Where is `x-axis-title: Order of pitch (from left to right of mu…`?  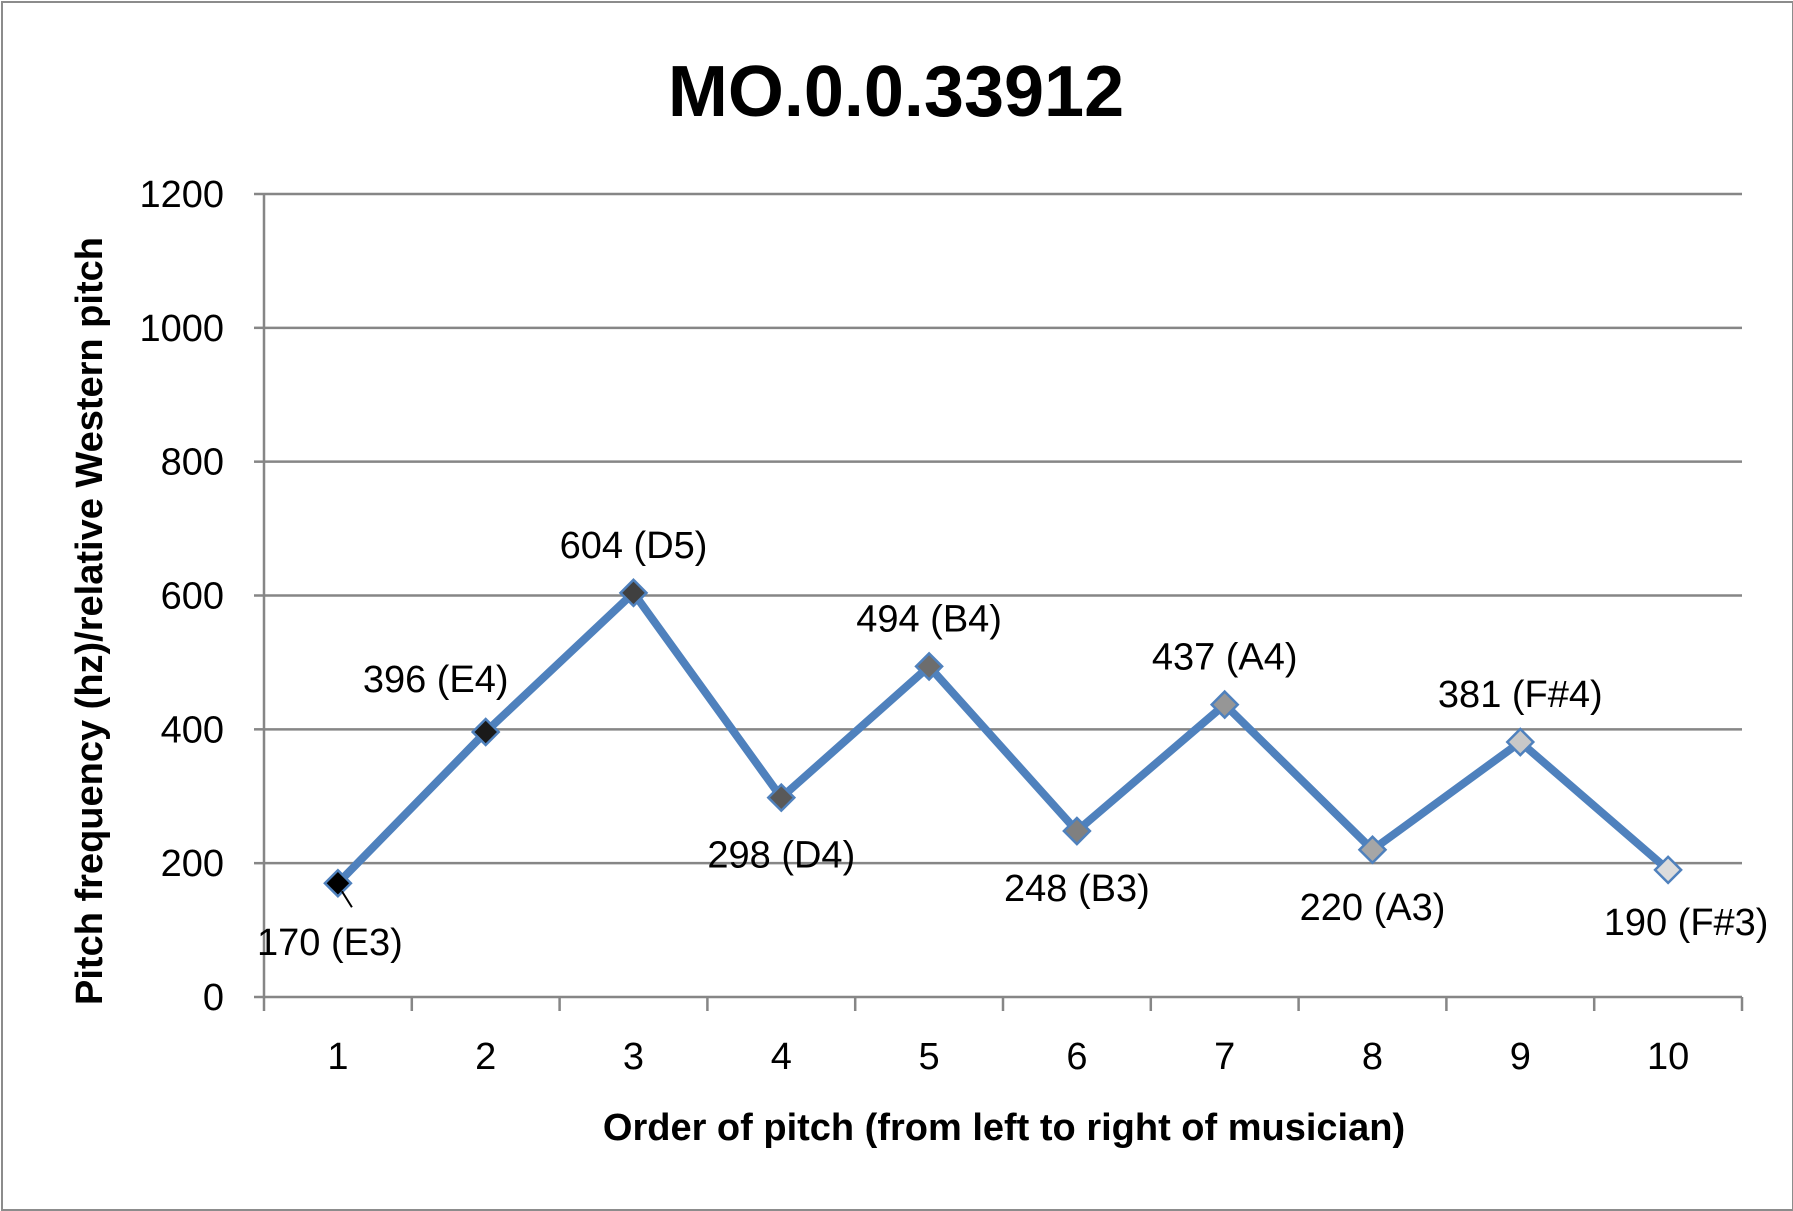 x-axis-title: Order of pitch (from left to right of mu… is located at coordinates (1004, 1128).